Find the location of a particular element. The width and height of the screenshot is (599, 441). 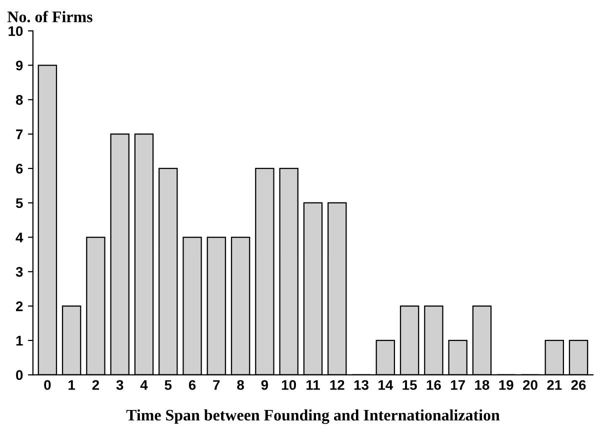

x-tick-label: 10 is located at coordinates (289, 385).